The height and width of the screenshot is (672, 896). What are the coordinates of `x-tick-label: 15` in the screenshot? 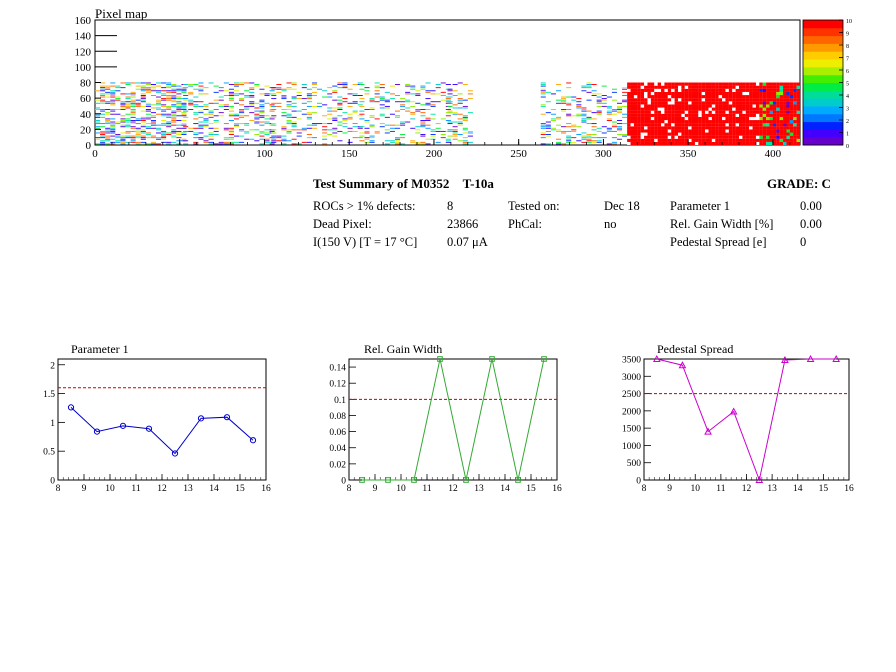 It's located at (240, 489).